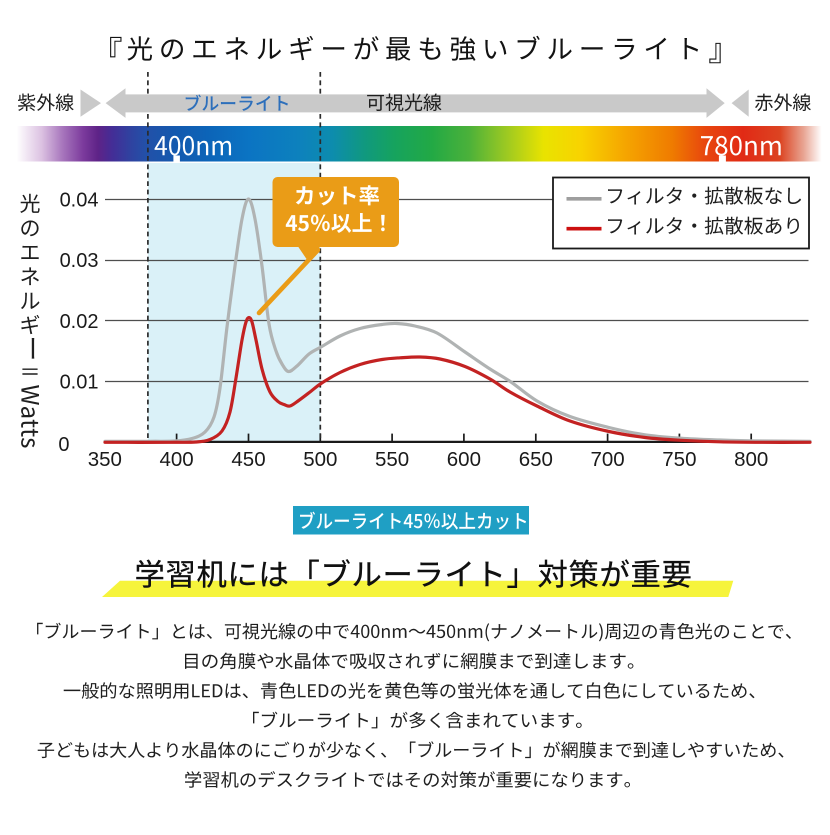  What do you see at coordinates (536, 459) in the screenshot?
I see `svg-text: 650` at bounding box center [536, 459].